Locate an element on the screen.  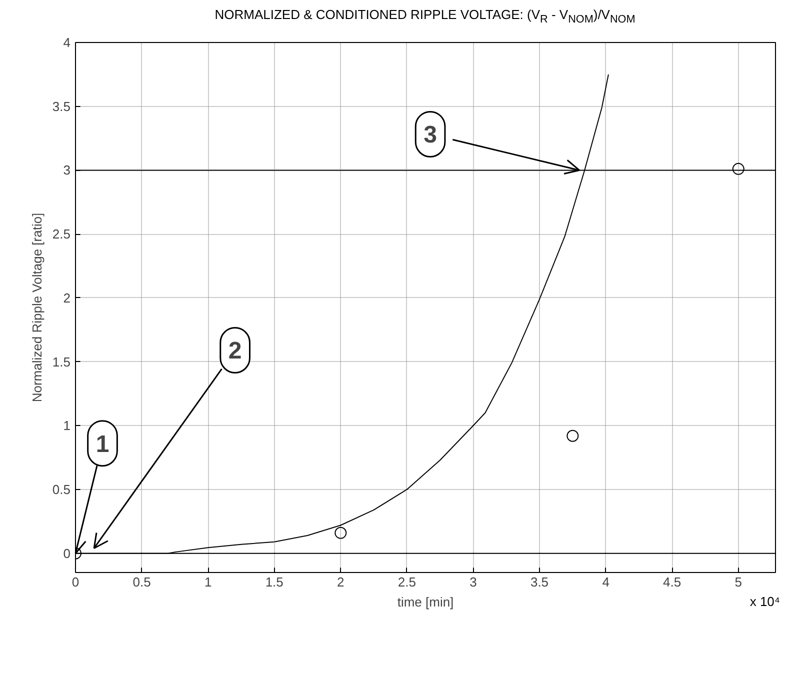
text: x 10⁴ is located at coordinates (765, 601).